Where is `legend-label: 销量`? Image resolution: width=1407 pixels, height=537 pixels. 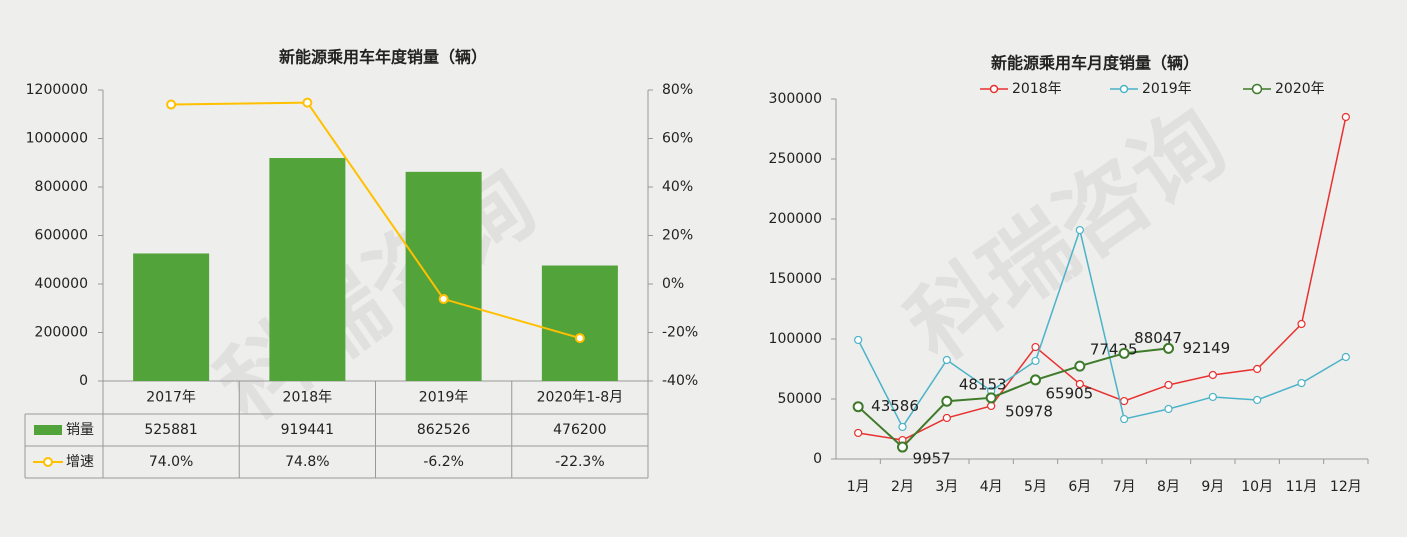
legend-label: 销量 is located at coordinates (80, 430).